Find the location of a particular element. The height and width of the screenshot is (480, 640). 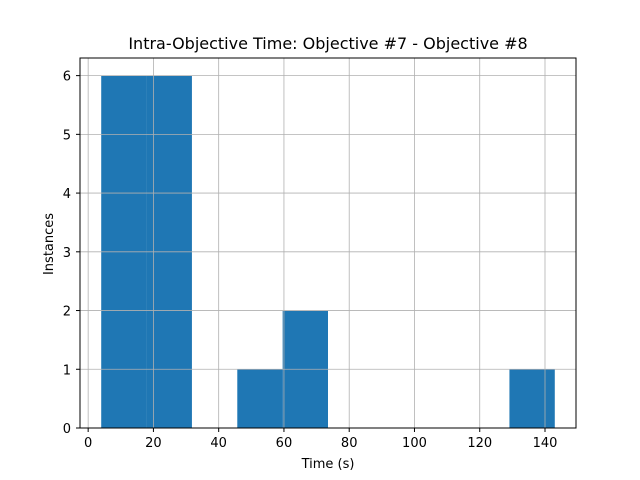

x-tick-label: 80 is located at coordinates (349, 443).